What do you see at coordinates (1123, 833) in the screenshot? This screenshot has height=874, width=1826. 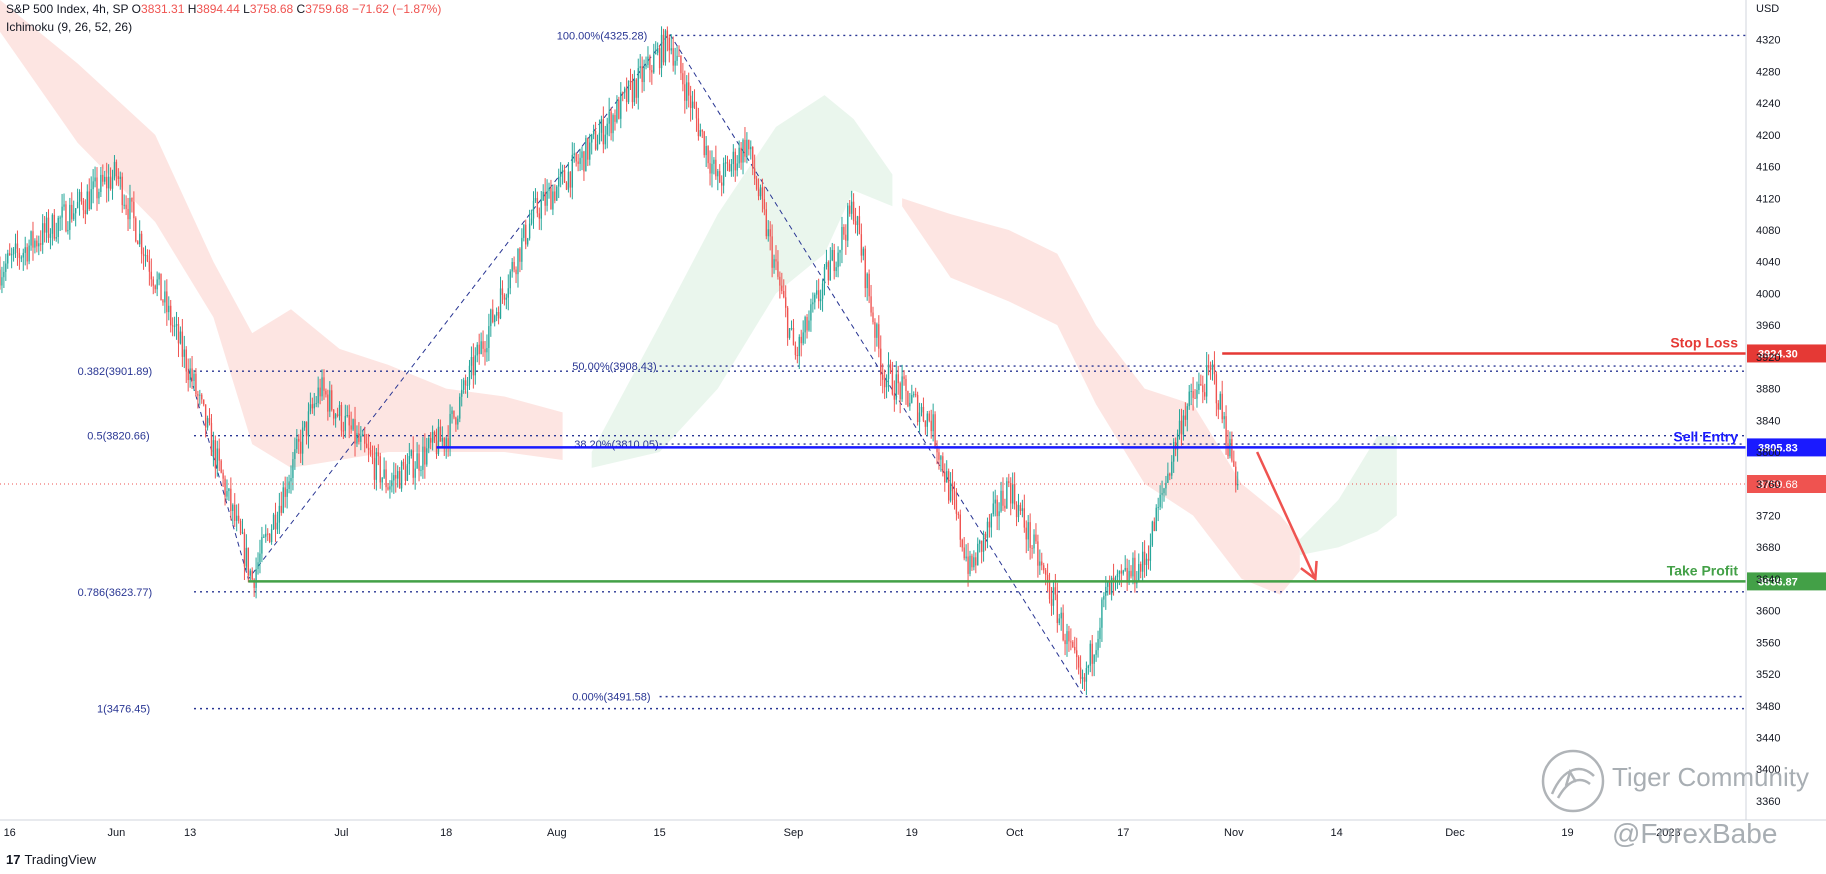 I see `time-tick-label: 17` at bounding box center [1123, 833].